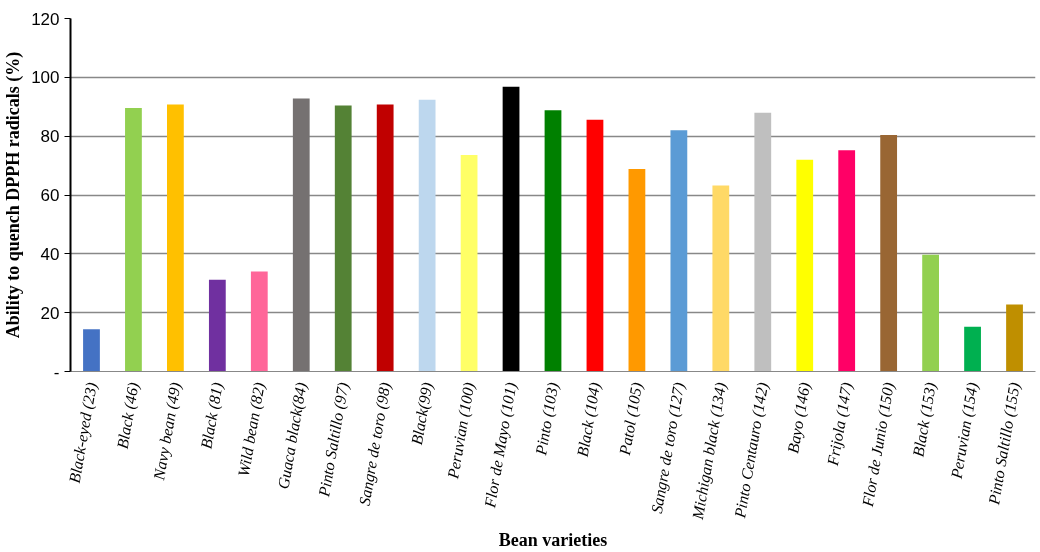 This screenshot has width=1040, height=552. Describe the element at coordinates (251, 429) in the screenshot. I see `x-tick-label: Wild bean (82)` at that location.